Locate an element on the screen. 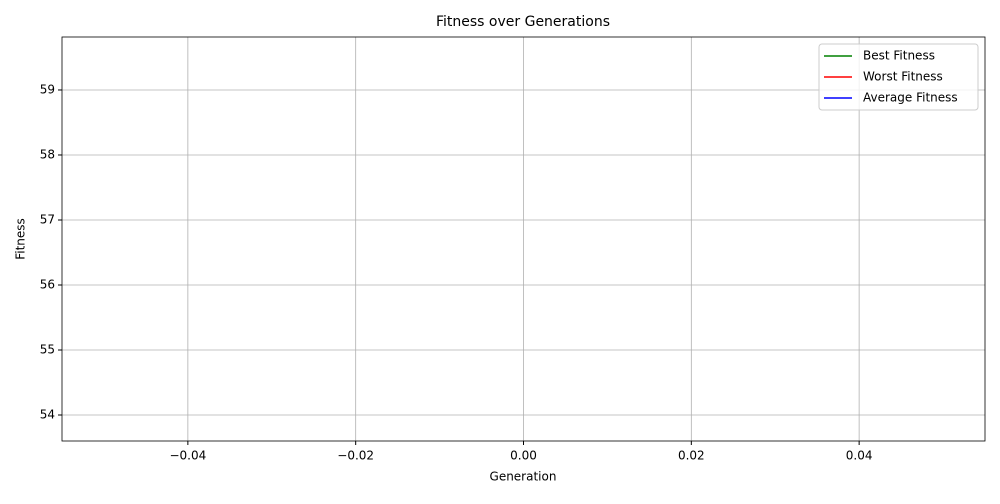  y-tick-label: 55 is located at coordinates (47, 349).